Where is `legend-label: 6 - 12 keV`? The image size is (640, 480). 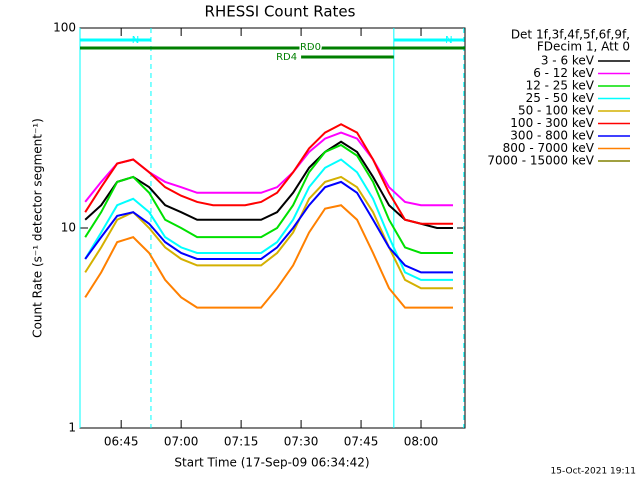
legend-label: 6 - 12 keV is located at coordinates (564, 73).